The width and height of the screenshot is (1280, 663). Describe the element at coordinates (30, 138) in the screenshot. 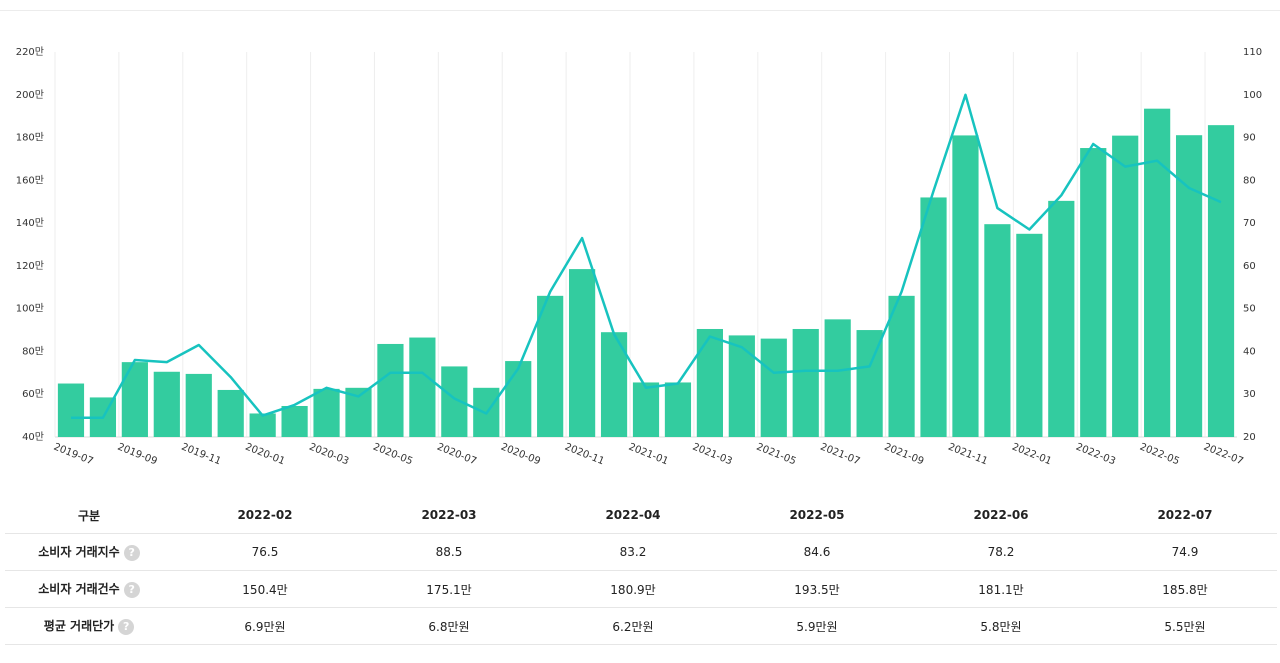

I see `y-left-tick-label: 180만` at that location.